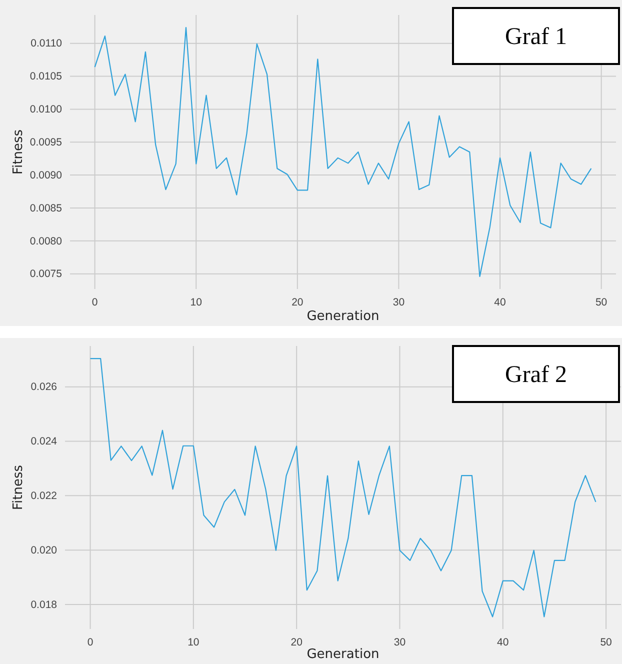  What do you see at coordinates (46, 241) in the screenshot?
I see `y-tick-label: 0.0080` at bounding box center [46, 241].